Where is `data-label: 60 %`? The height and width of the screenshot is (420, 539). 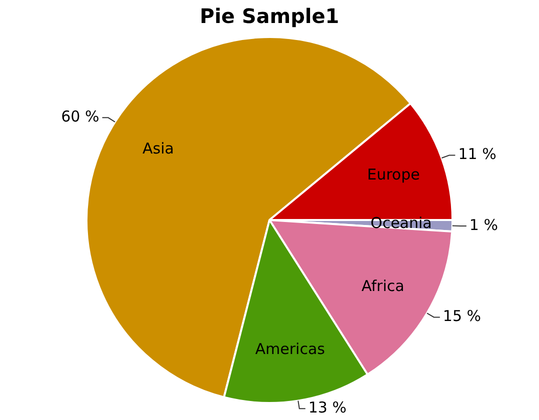 data-label: 60 % is located at coordinates (80, 117).